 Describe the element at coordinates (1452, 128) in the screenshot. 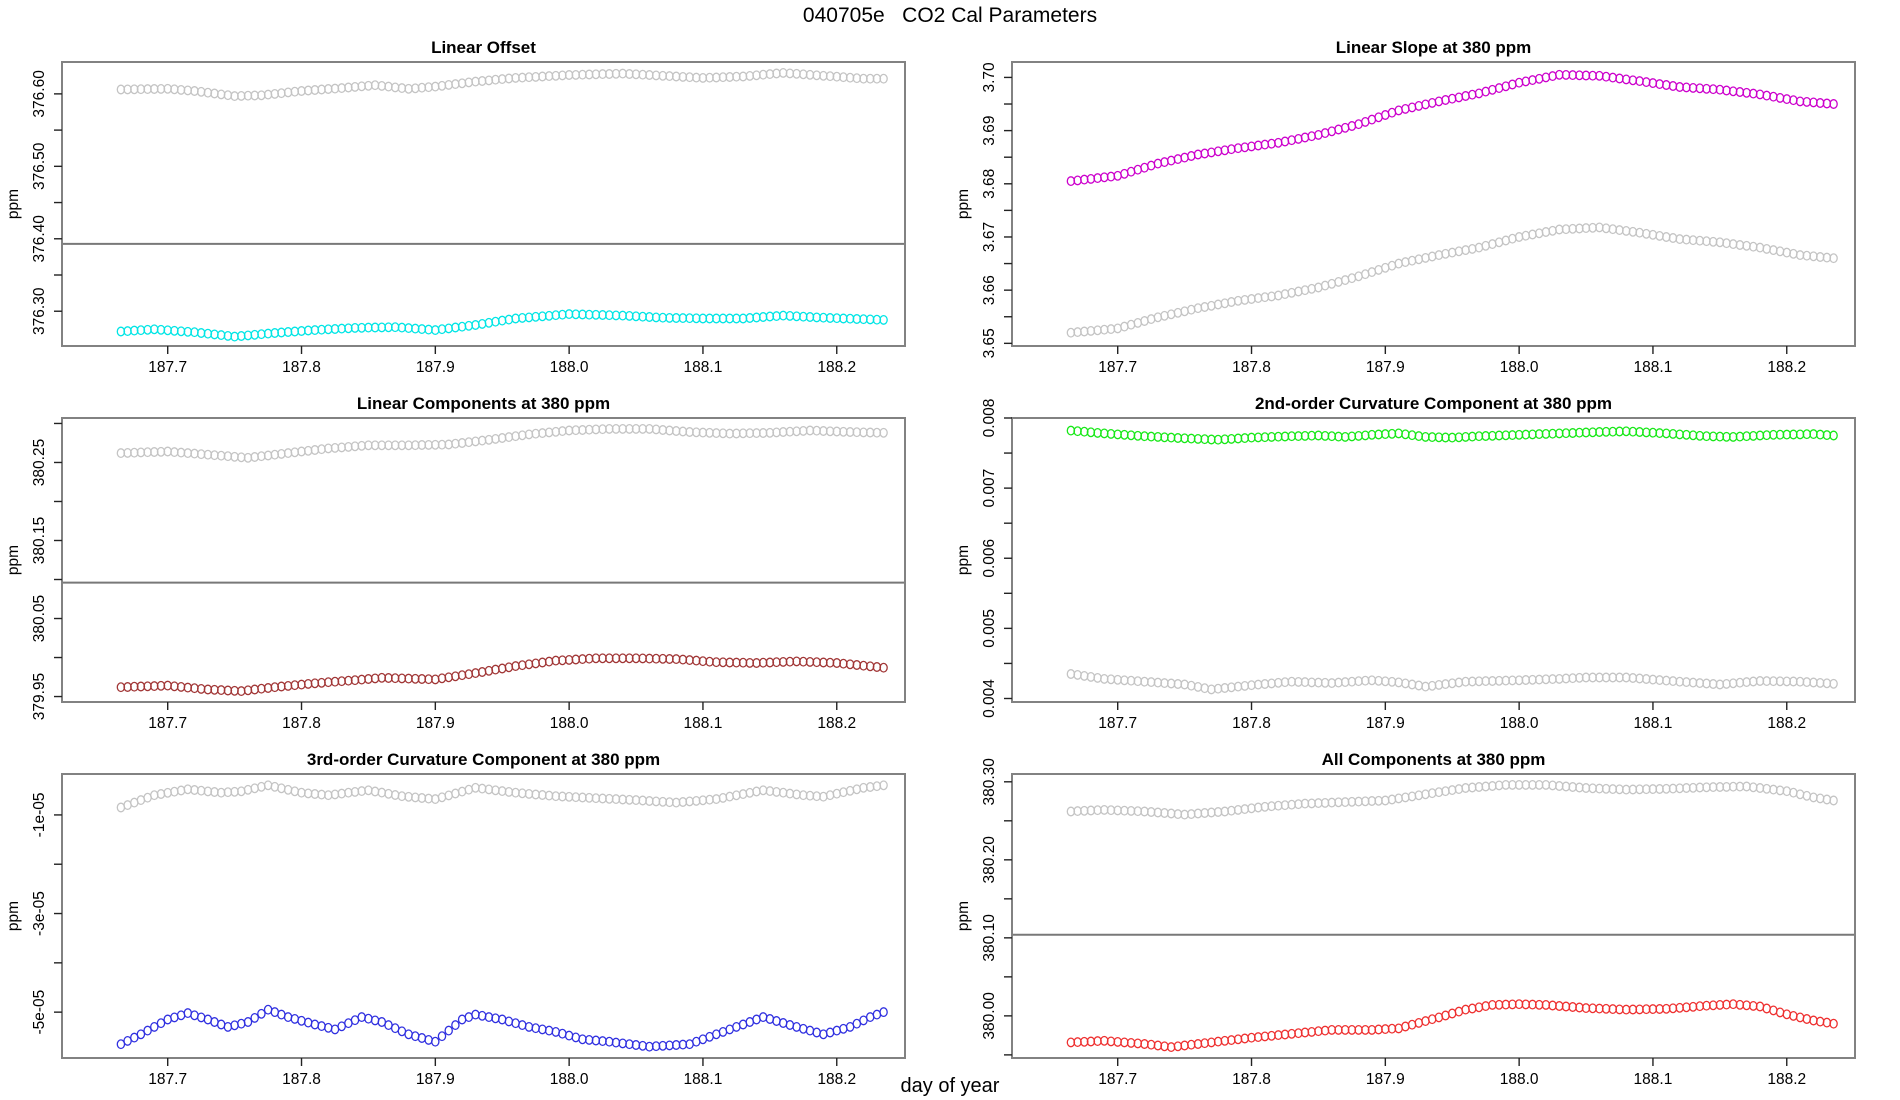

I see `series-magenta` at that location.